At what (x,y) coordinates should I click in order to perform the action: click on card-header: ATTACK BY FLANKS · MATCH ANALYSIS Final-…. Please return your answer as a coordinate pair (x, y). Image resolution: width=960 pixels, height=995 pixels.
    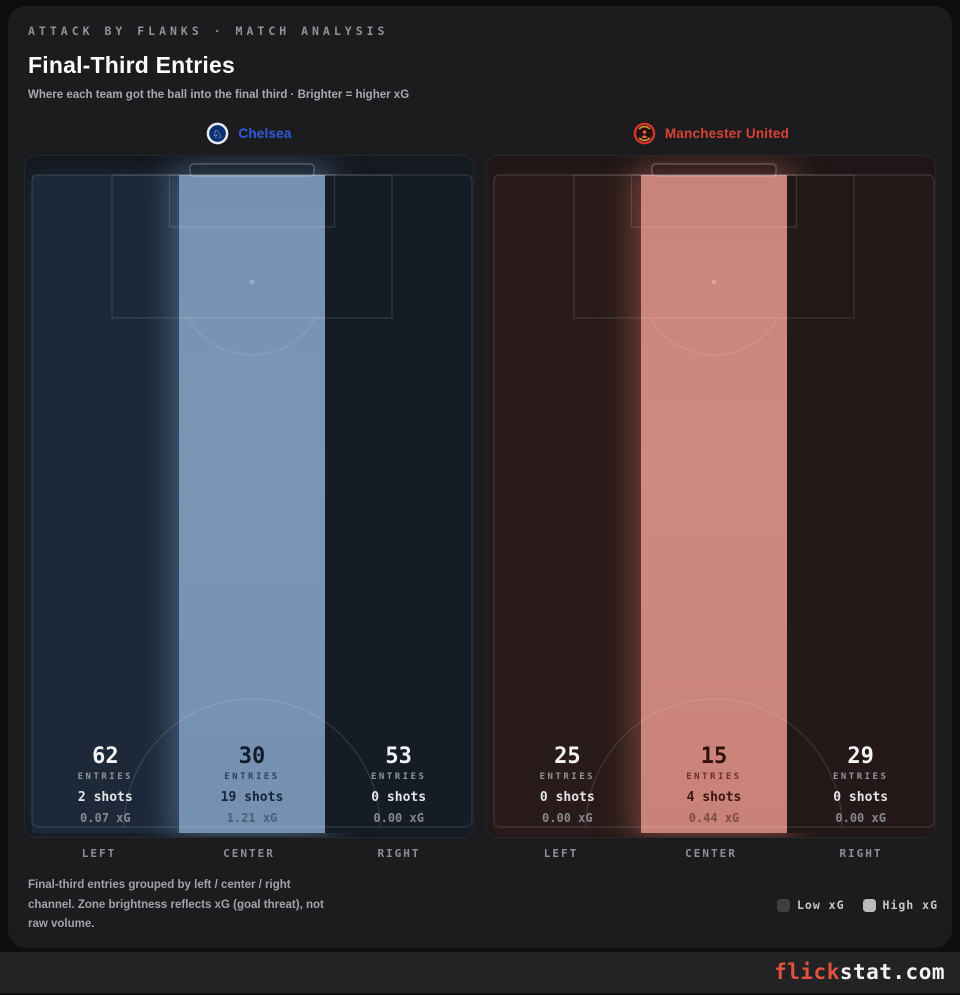
    Looking at the image, I should click on (480, 54).